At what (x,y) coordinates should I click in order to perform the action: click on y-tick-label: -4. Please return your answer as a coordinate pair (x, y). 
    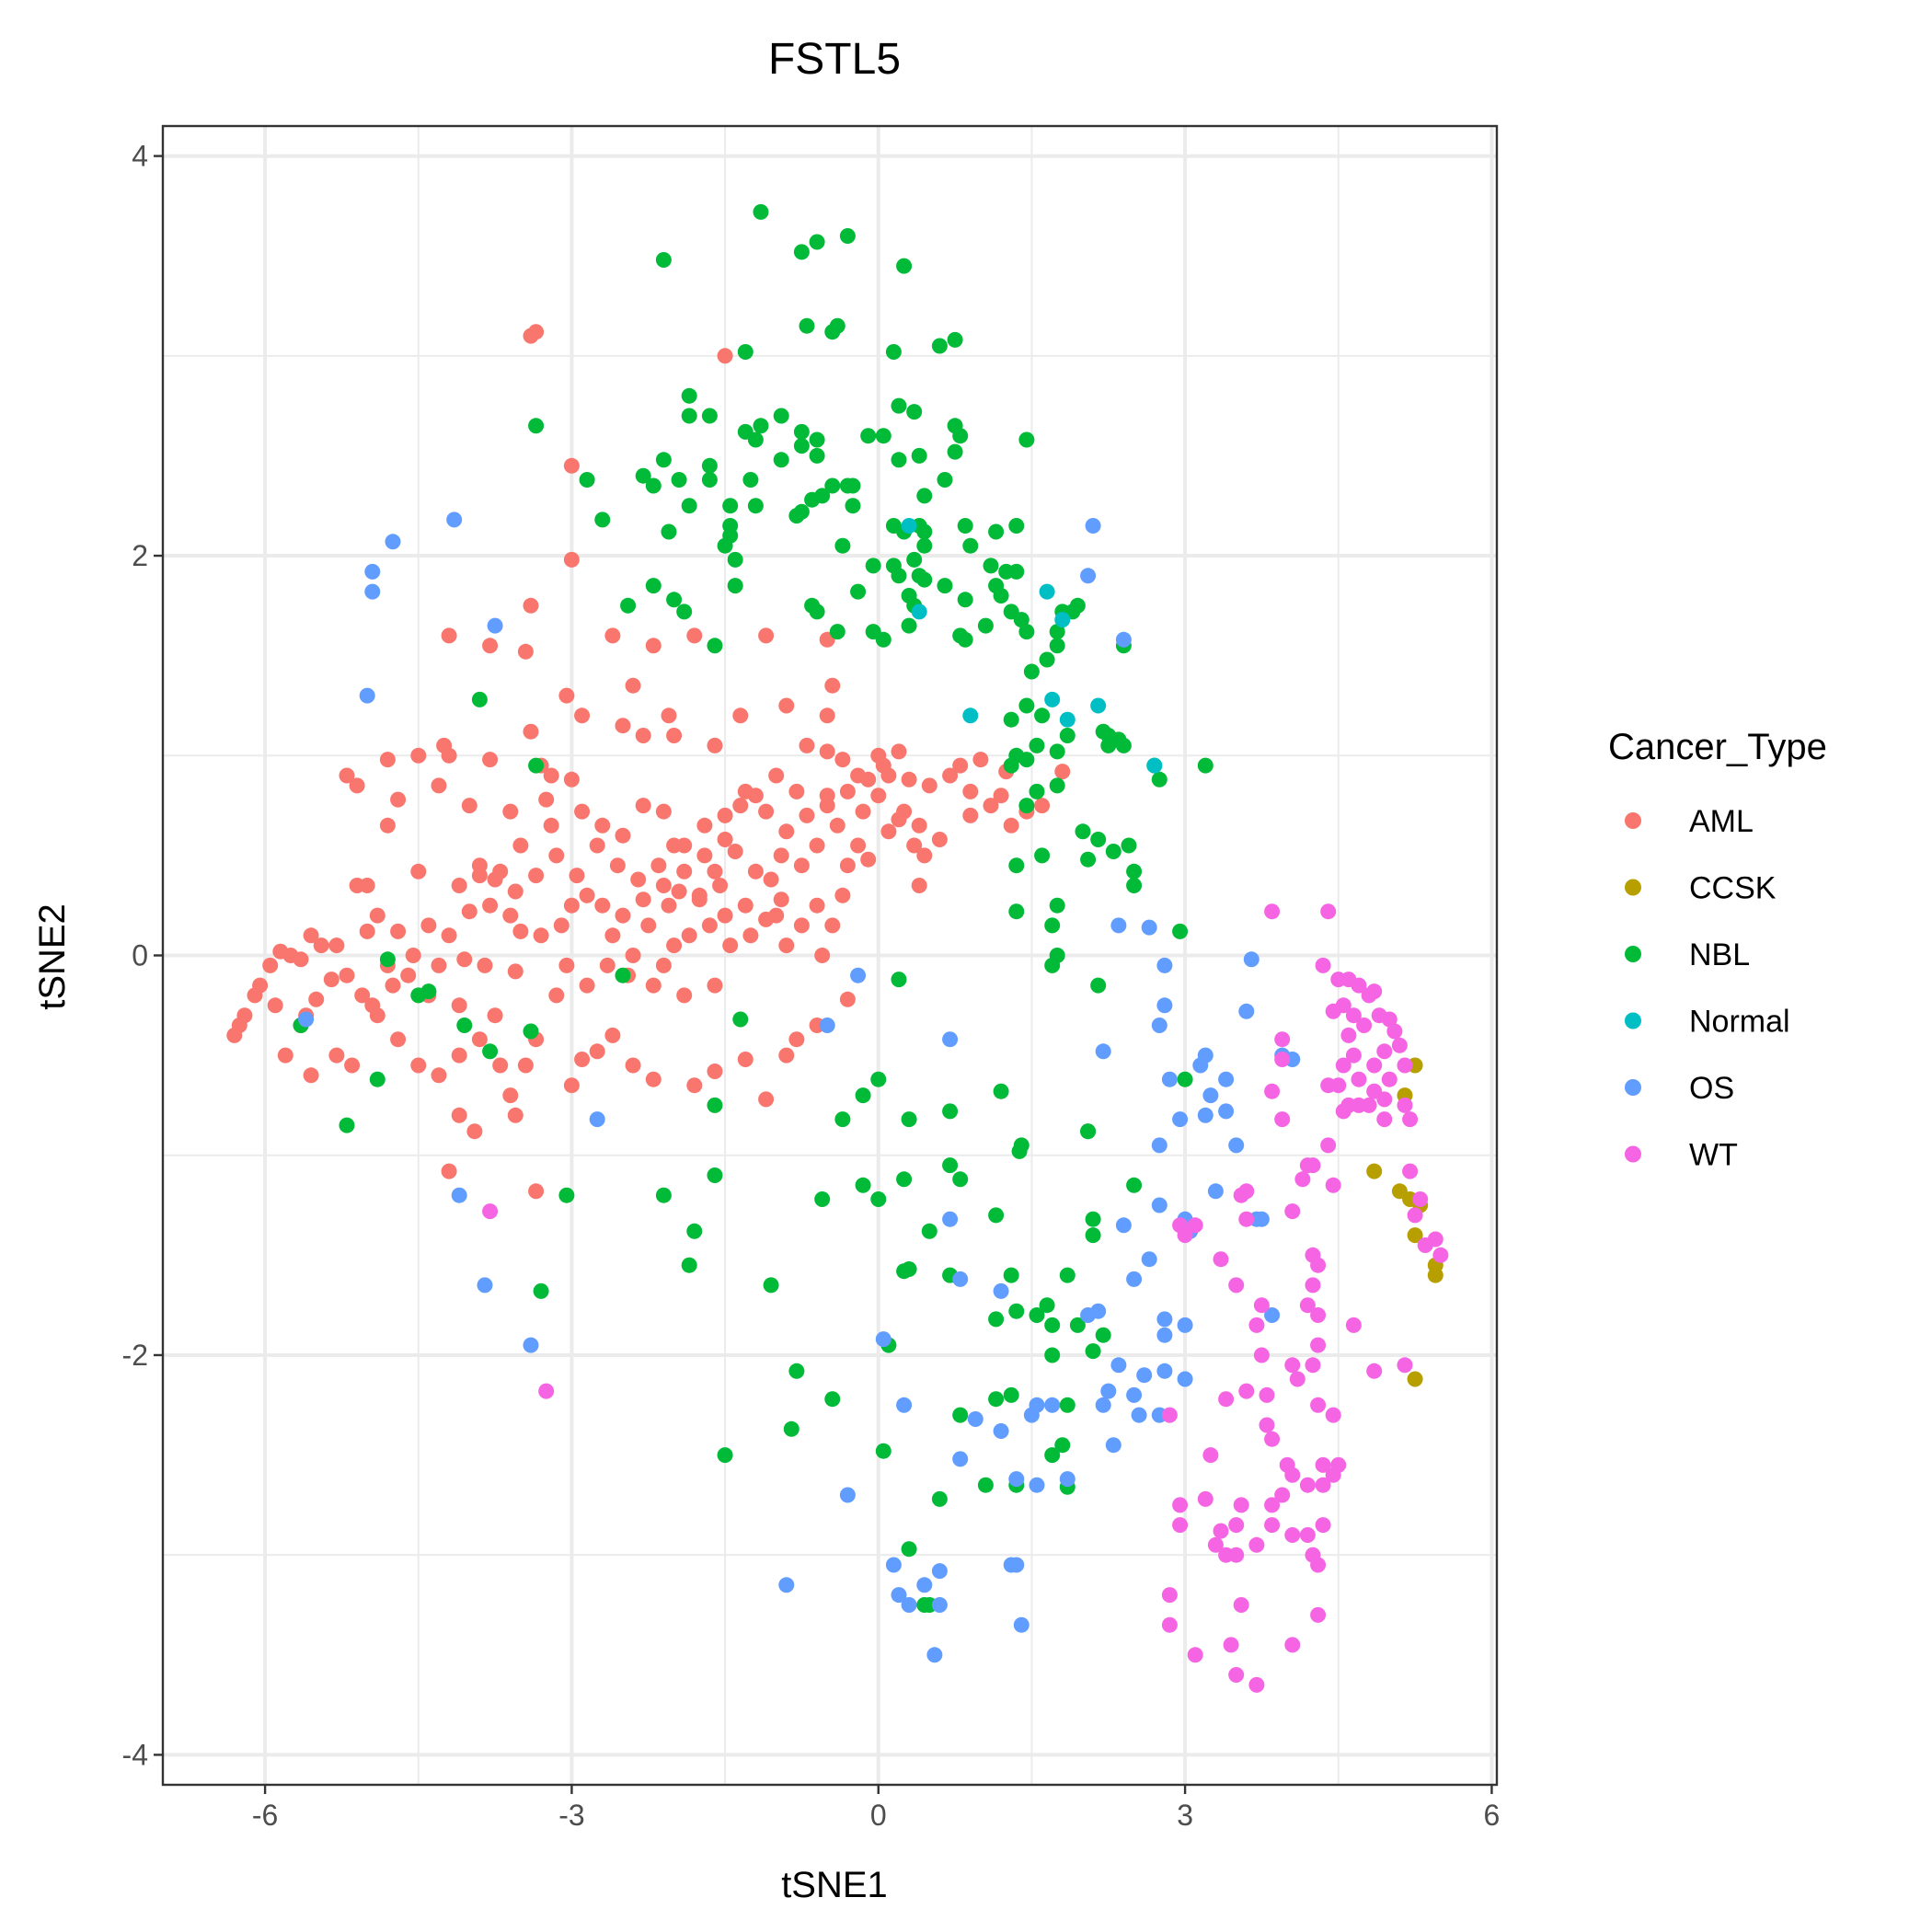
    Looking at the image, I should click on (135, 1754).